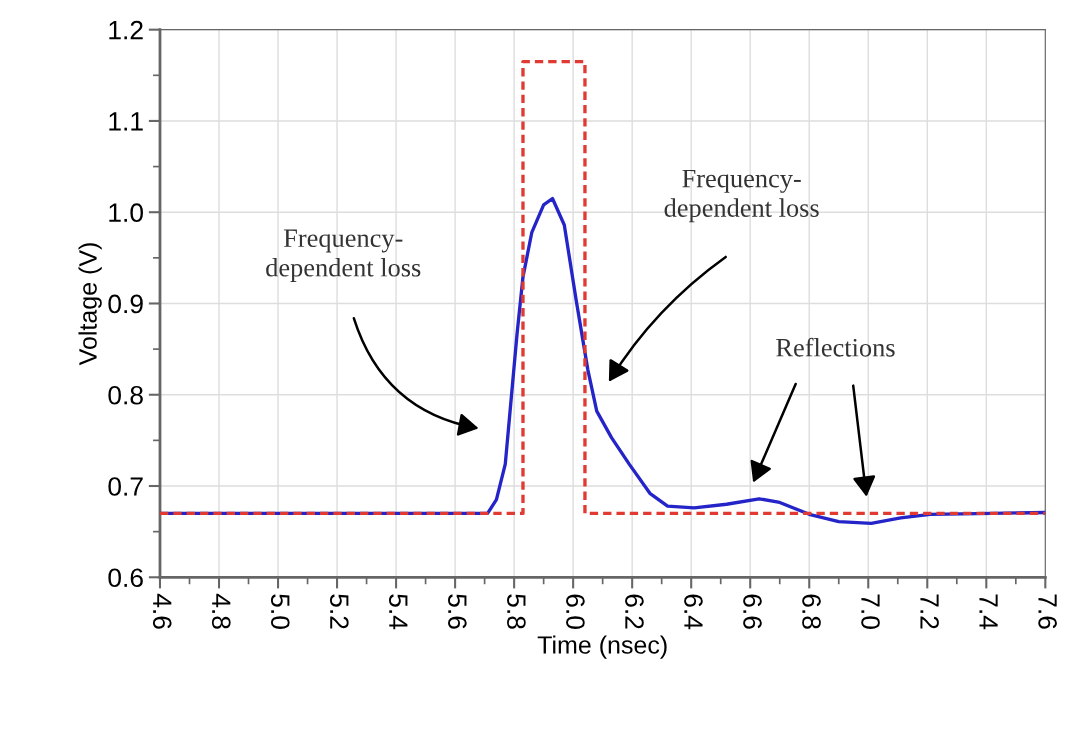  Describe the element at coordinates (90, 304) in the screenshot. I see `y-axis-title: Voltage (V)` at that location.